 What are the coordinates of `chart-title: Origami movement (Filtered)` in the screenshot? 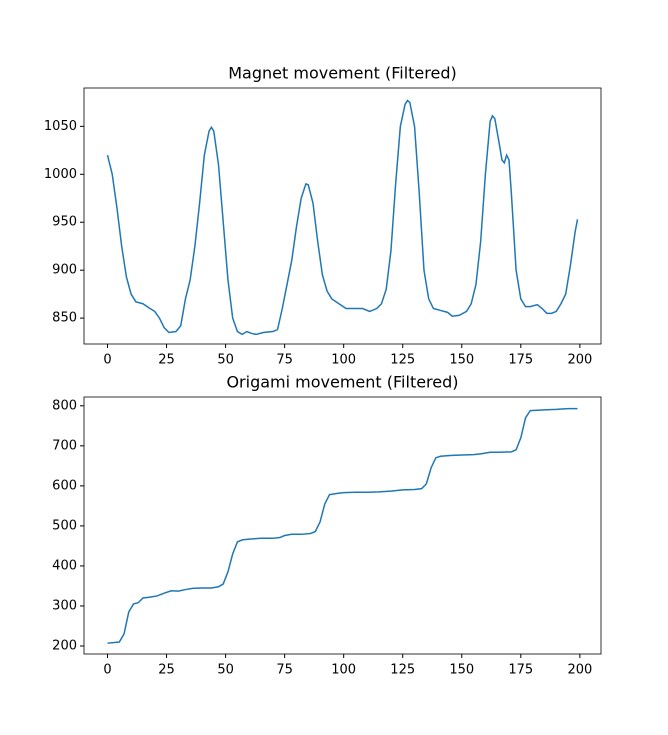 It's located at (342, 382).